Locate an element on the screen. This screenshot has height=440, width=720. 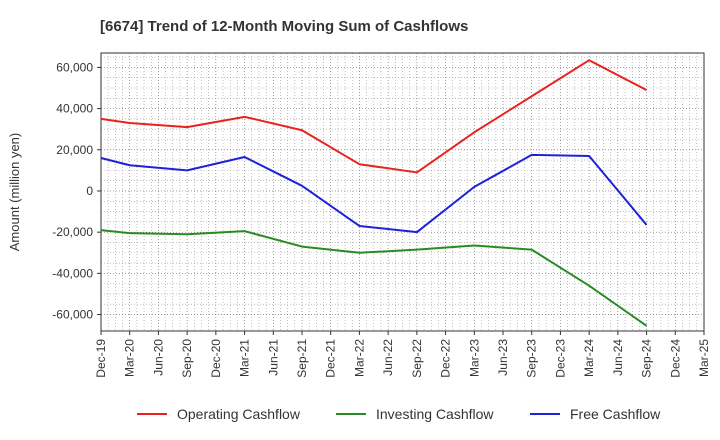
x-tick-label: Dec-19 is located at coordinates (101, 358).